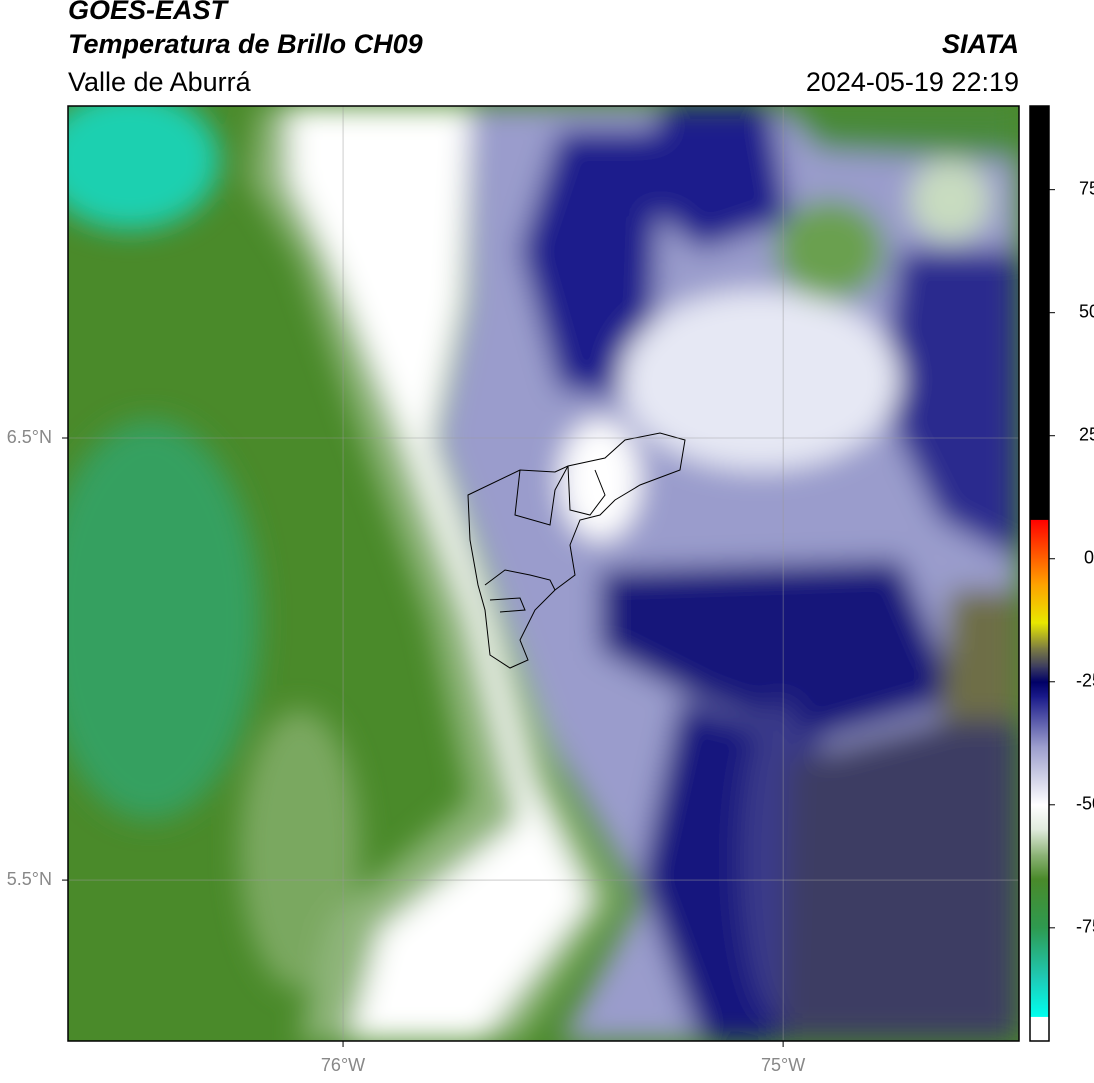  Describe the element at coordinates (1085, 804) in the screenshot. I see `colorbar-tick-label: -50` at that location.